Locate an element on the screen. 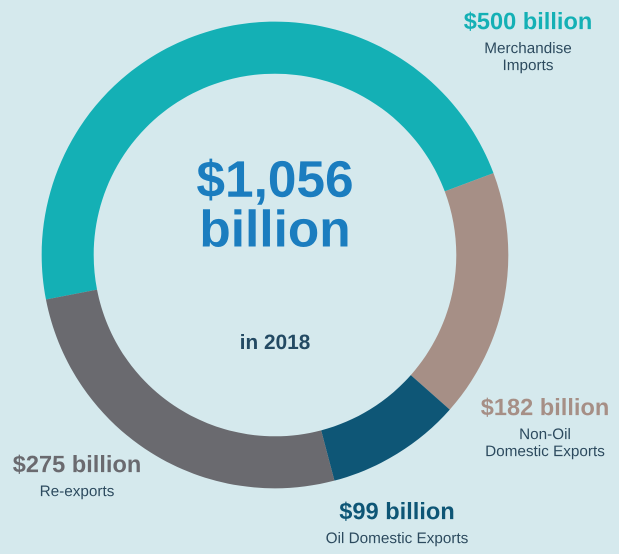 Image resolution: width=619 pixels, height=554 pixels. text: in 2018 is located at coordinates (275, 342).